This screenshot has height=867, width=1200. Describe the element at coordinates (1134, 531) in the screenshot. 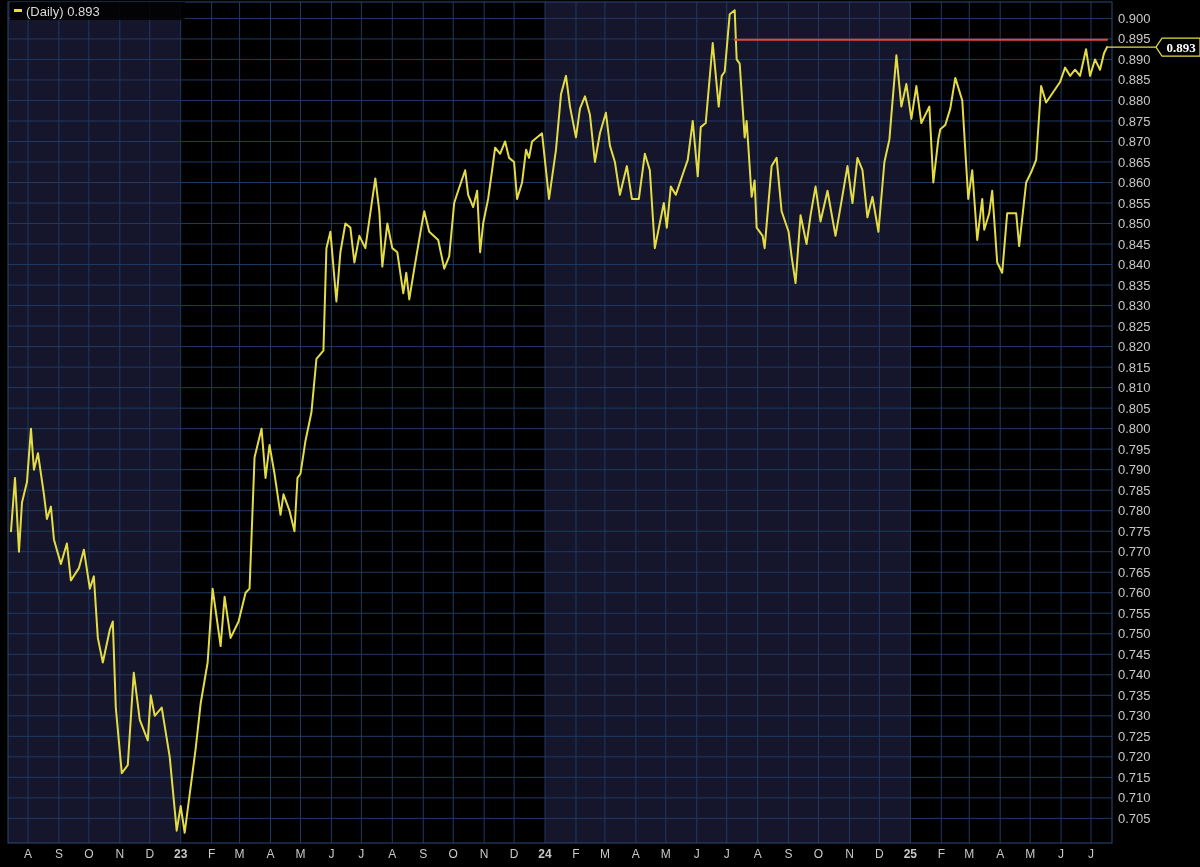

I see `y-tick-label: 0.775` at that location.